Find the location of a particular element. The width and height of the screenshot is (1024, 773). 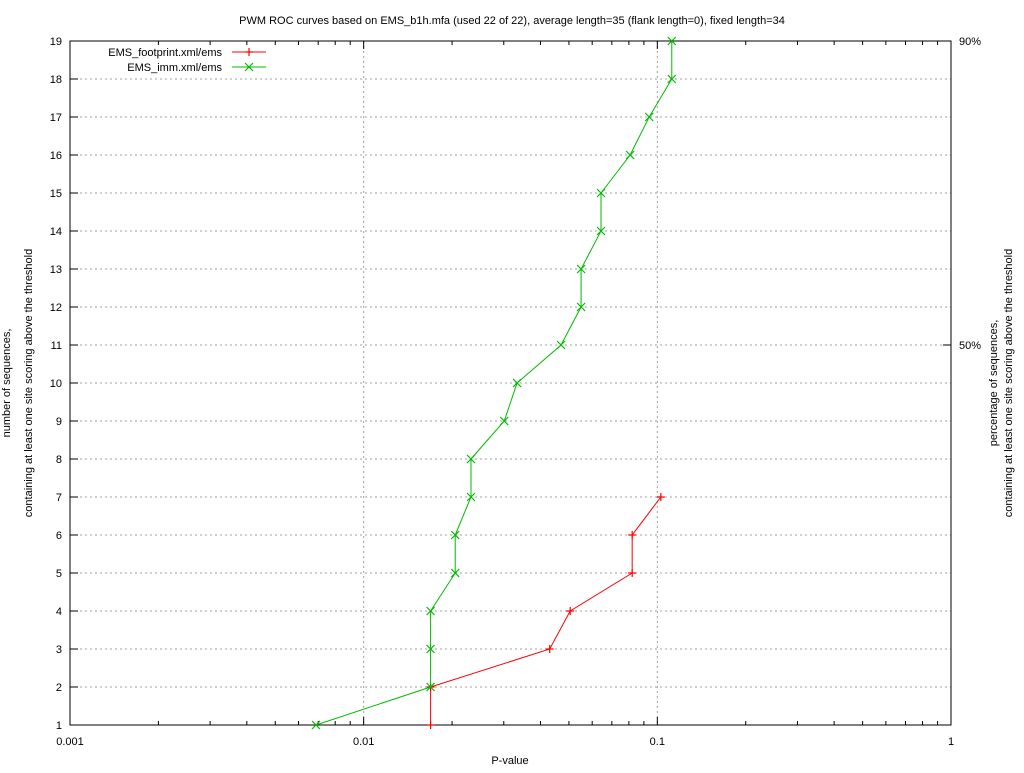

y-tick-label: 18 is located at coordinates (56, 80).